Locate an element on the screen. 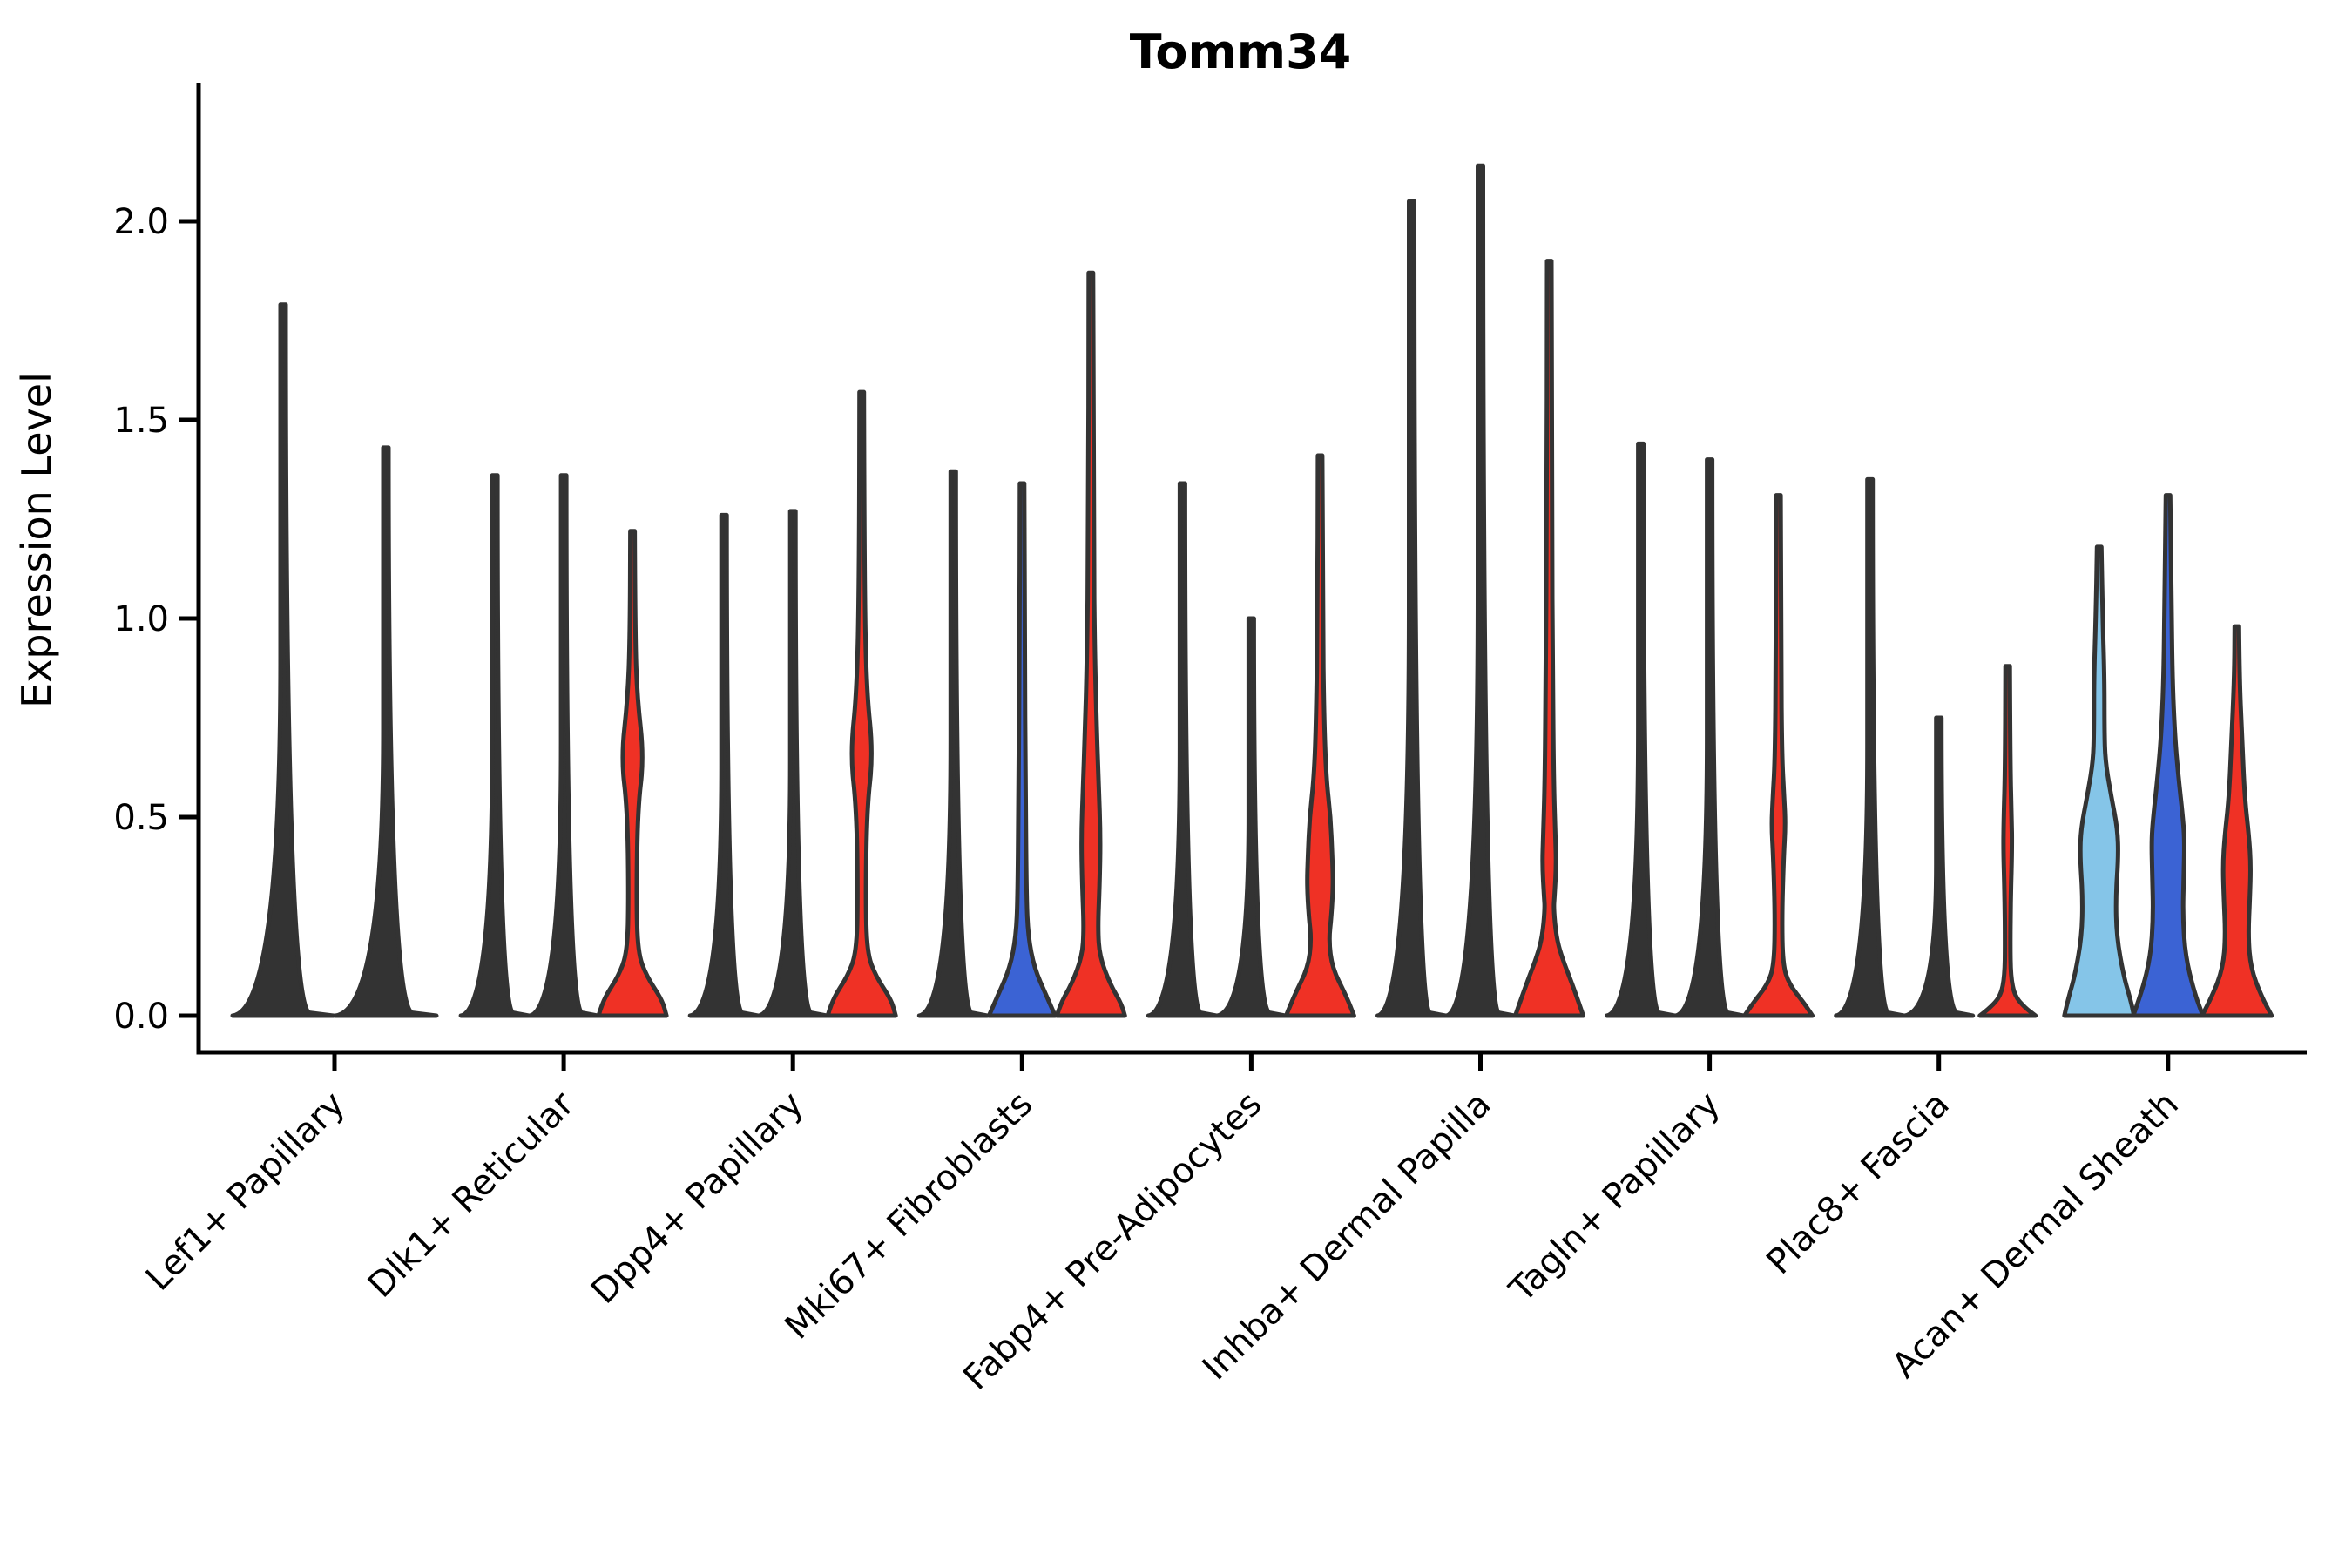 This screenshot has height=1568, width=2352. x-tick-label: Dpp4+ Papillary is located at coordinates (697, 1198).